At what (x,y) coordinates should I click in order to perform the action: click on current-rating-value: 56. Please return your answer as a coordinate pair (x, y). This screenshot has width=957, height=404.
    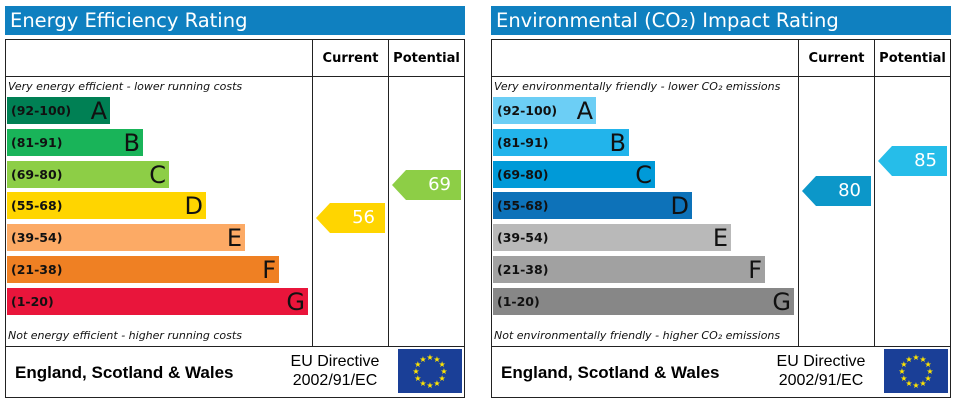
    Looking at the image, I should click on (363, 218).